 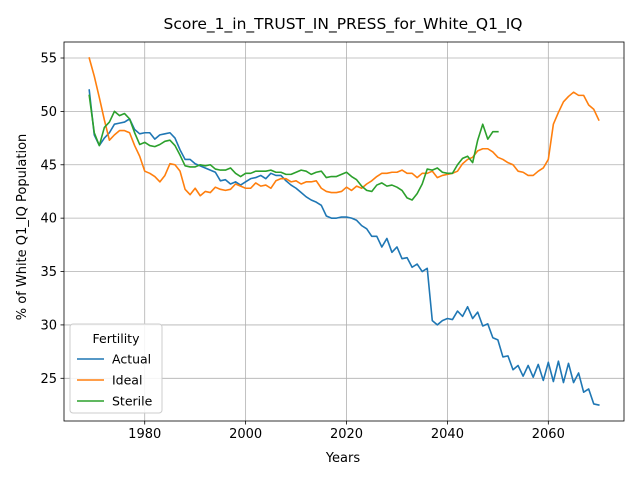 What do you see at coordinates (48, 272) in the screenshot?
I see `y-tick-label: 35` at bounding box center [48, 272].